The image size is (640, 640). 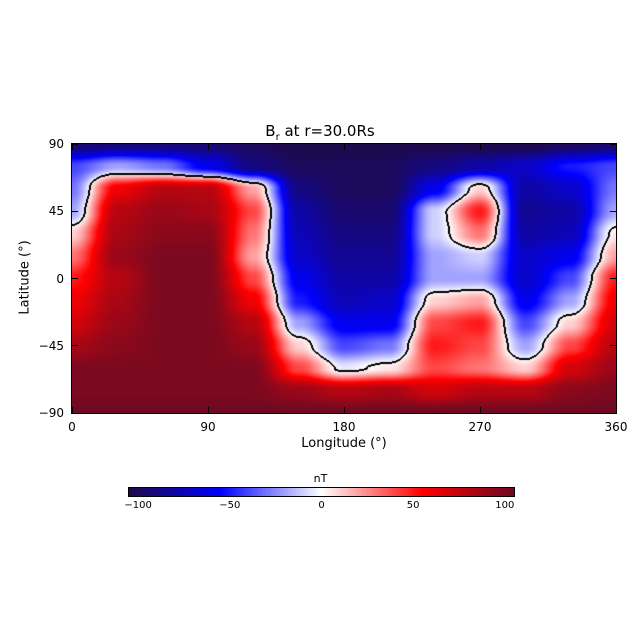 What do you see at coordinates (344, 427) in the screenshot?
I see `x-tick-label: 180` at bounding box center [344, 427].